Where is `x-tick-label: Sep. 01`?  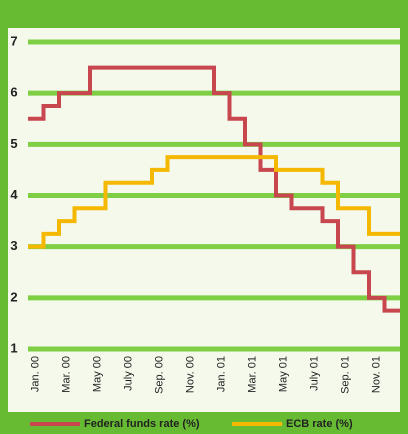
x-tick-label: Sep. 01 is located at coordinates (346, 375).